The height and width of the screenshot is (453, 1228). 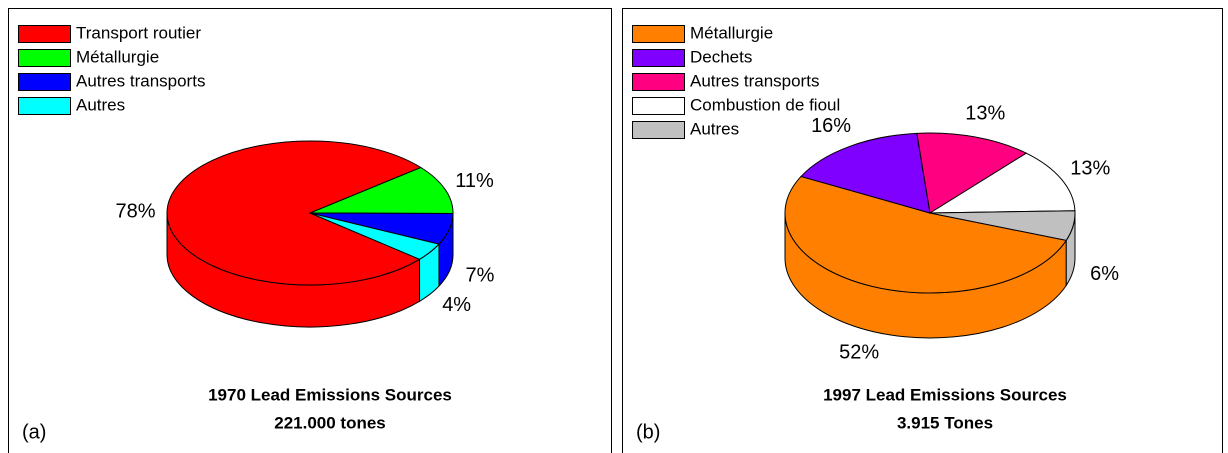 I want to click on data-label: 6%, so click(x=1104, y=274).